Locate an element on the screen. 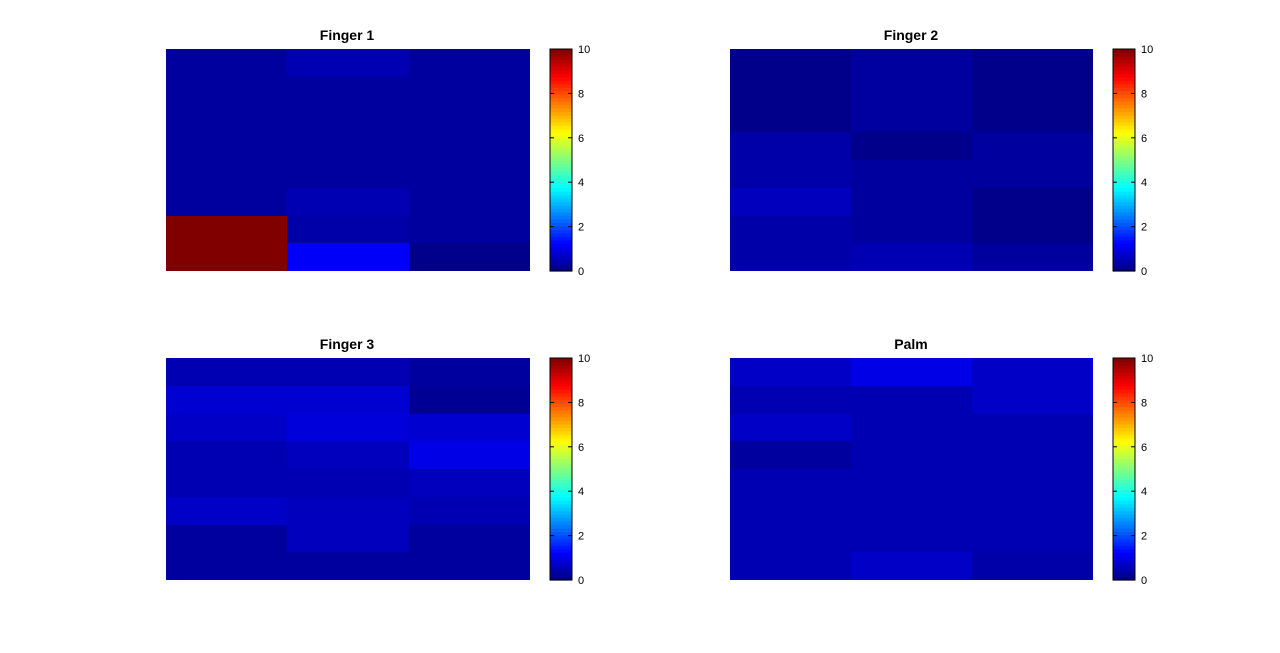 Image resolution: width=1280 pixels, height=653 pixels. panel-finger-3: Finger 3 0 2 4 6 8 10 is located at coordinates (378, 461).